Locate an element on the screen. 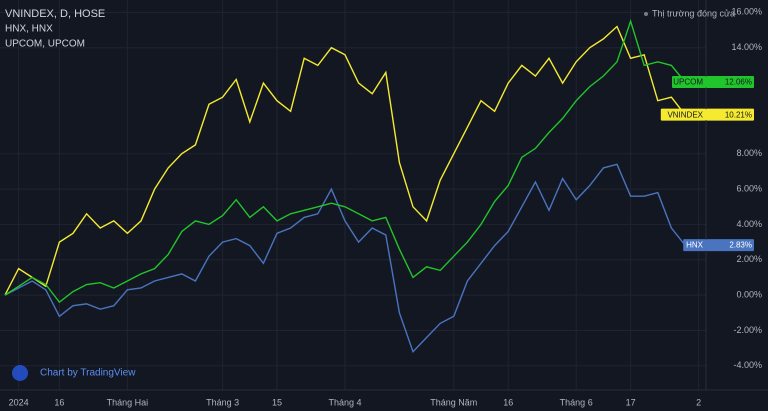 This screenshot has width=768, height=411. x-tick-label: 15 is located at coordinates (277, 402).